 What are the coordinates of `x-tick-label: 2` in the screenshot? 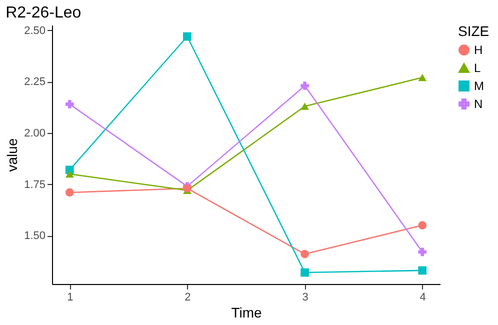 It's located at (187, 298).